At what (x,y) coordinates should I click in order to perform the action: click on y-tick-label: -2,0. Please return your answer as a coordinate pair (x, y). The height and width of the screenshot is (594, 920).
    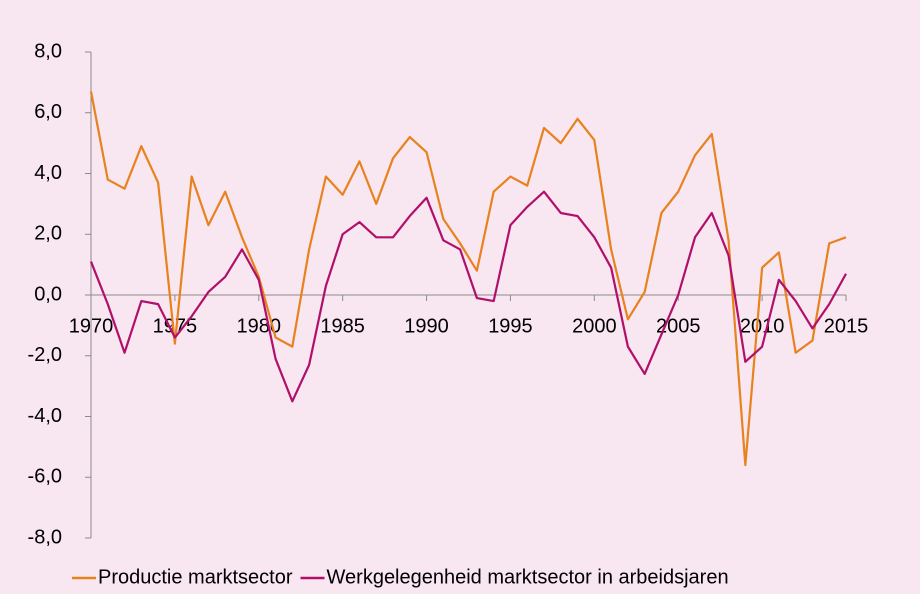
    Looking at the image, I should click on (45, 355).